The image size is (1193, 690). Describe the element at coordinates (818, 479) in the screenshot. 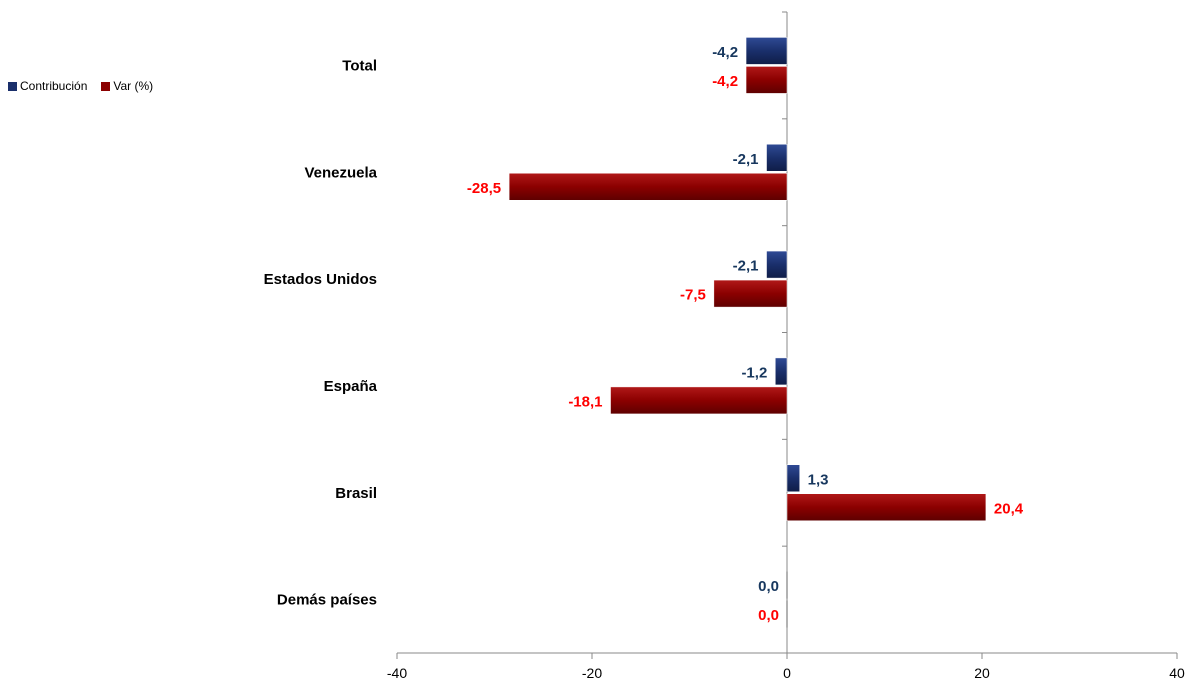

I see `contribution-value-label: 1,3` at that location.